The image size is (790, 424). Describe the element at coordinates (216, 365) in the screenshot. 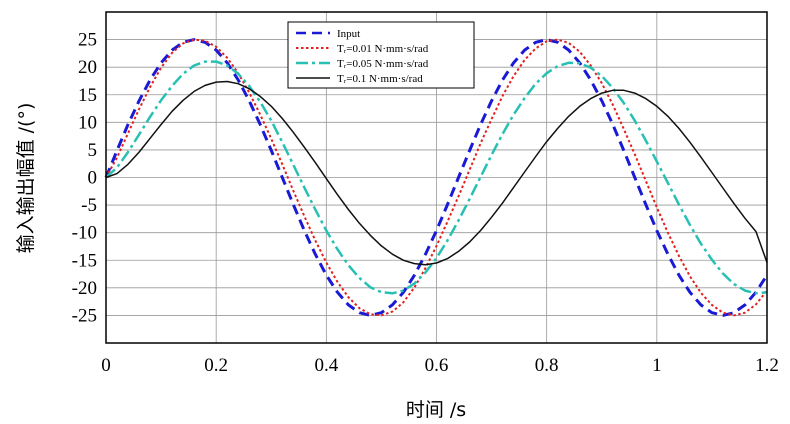

I see `x-tick-label: 0.2` at that location.